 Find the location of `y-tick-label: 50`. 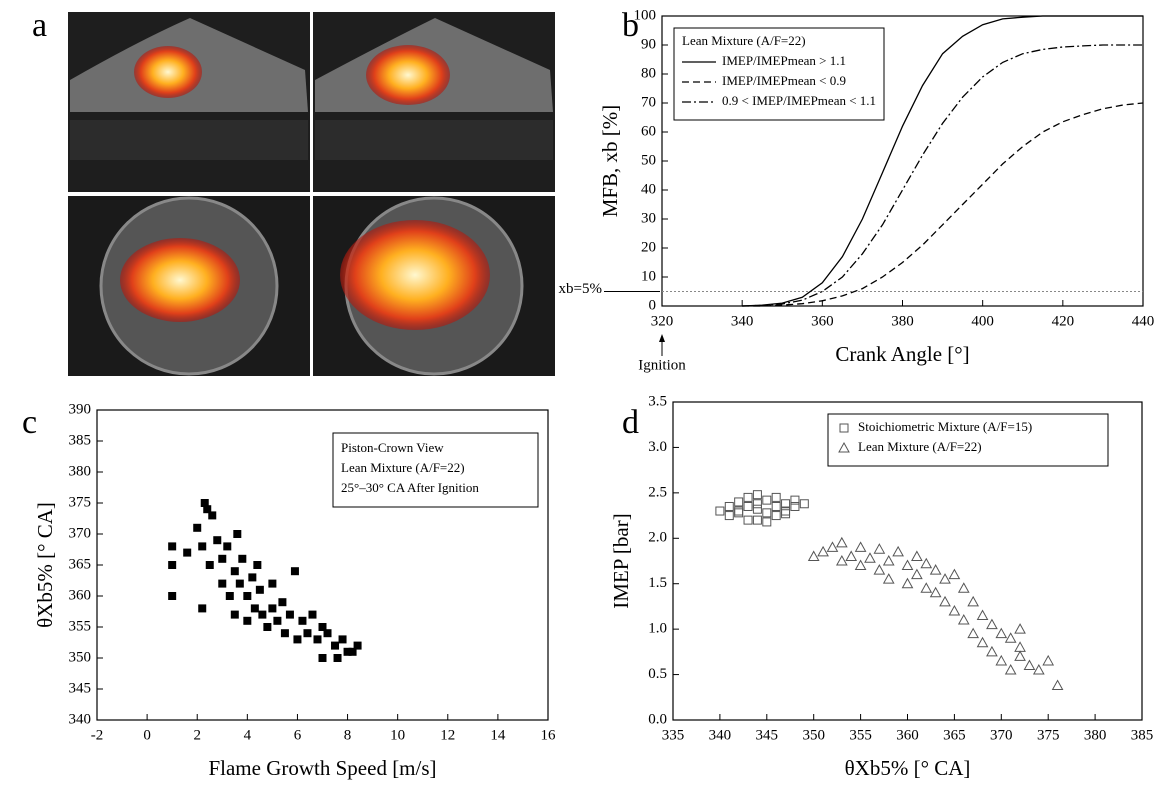

y-tick-label: 50 is located at coordinates (648, 160).